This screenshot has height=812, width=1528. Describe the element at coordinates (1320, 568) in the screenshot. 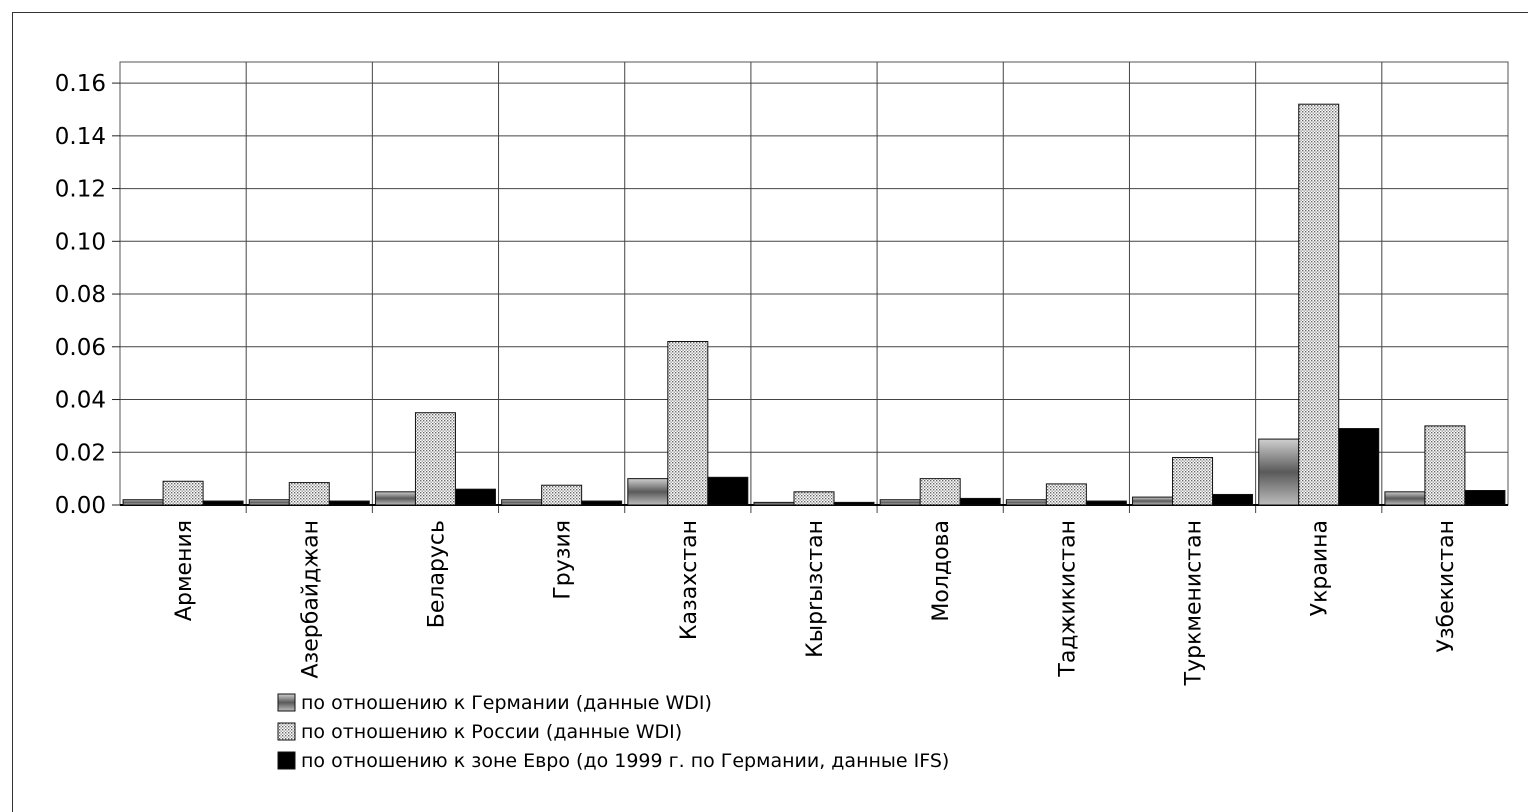

I see `x-category-label: Украина` at that location.